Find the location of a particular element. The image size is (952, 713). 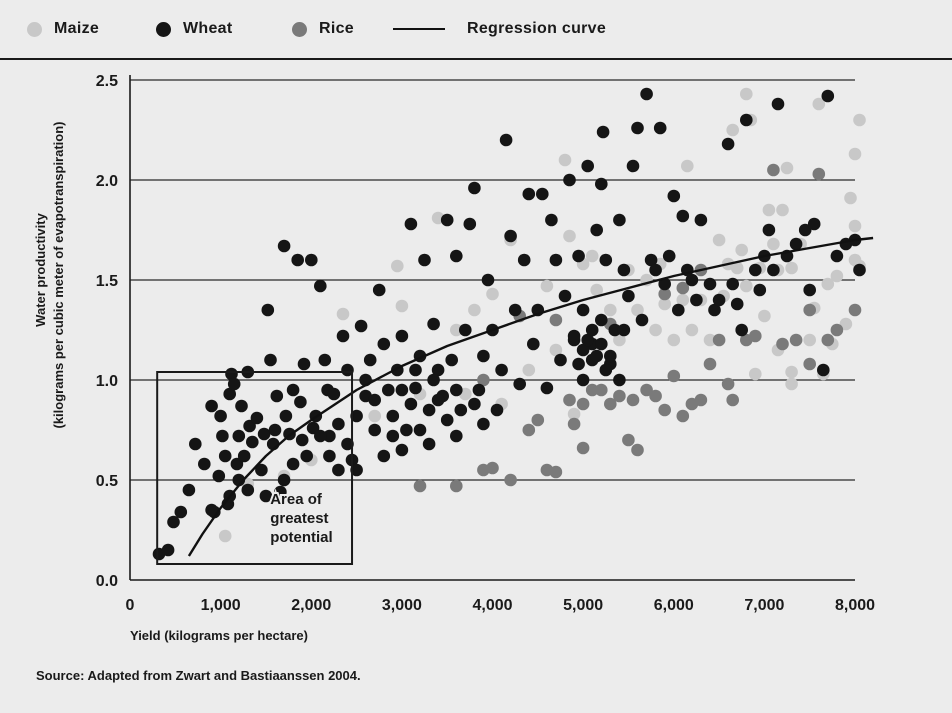

x-tick-label: 4,000 is located at coordinates (492, 605).